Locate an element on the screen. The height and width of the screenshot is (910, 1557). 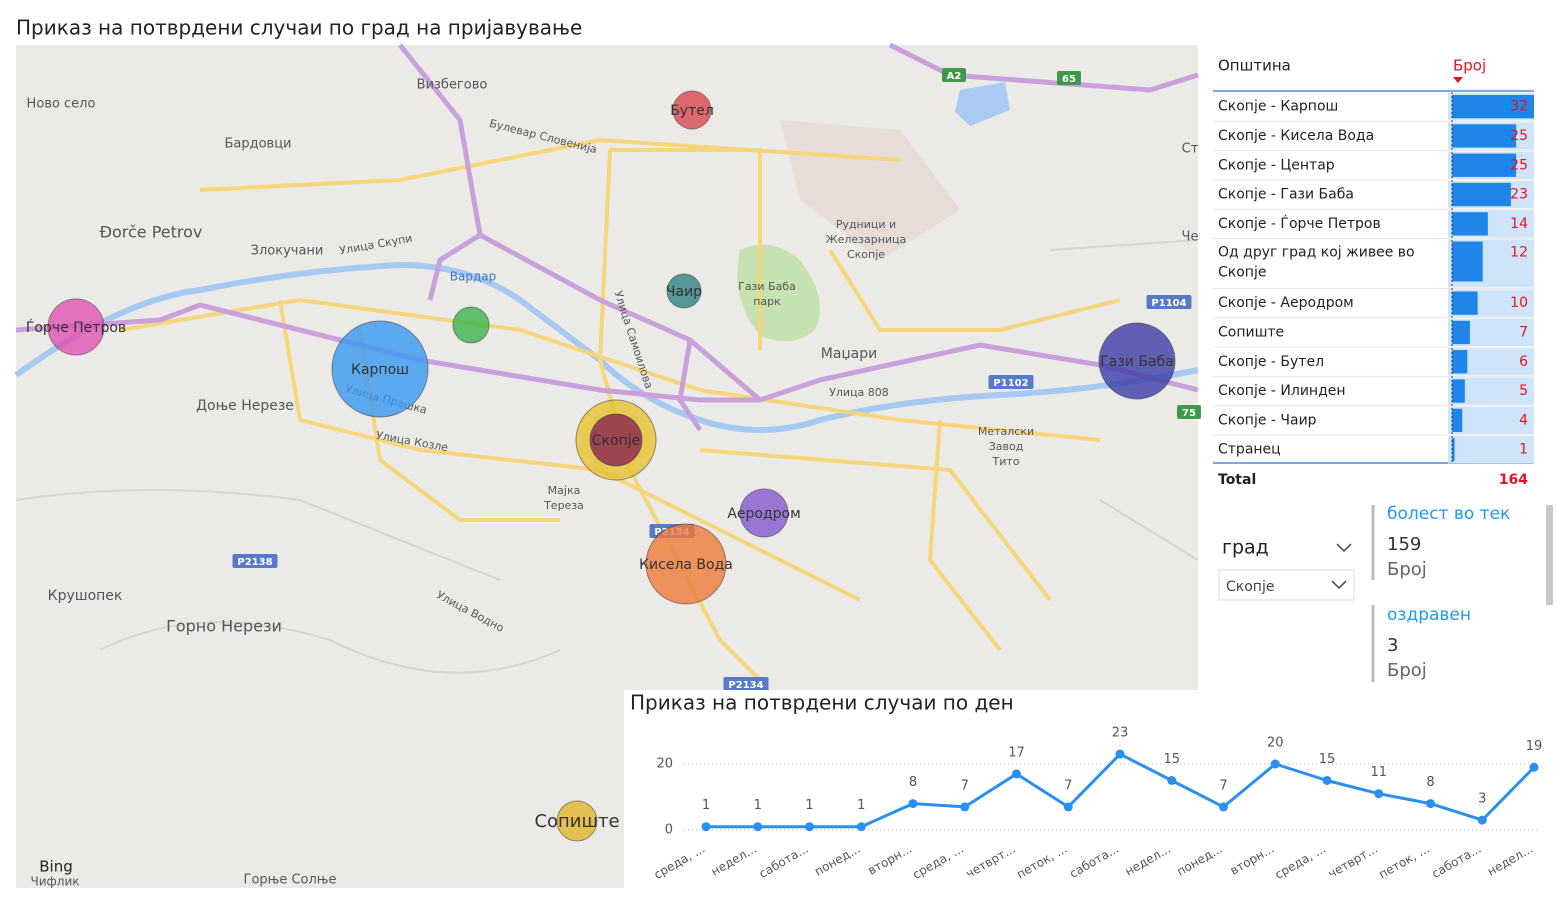
place-label: Маџари is located at coordinates (849, 354).